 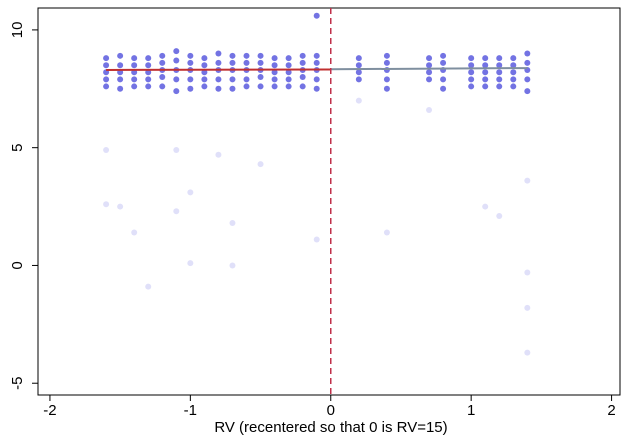 I want to click on x-tick-label: -2, so click(x=49, y=410).